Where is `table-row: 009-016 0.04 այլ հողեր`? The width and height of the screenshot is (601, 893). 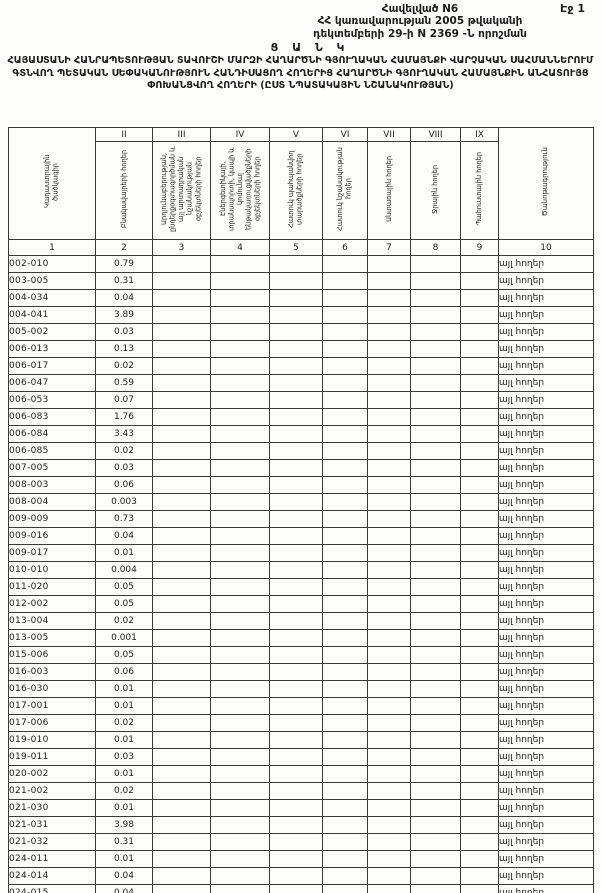 table-row: 009-016 0.04 այլ հողեր is located at coordinates (301, 536).